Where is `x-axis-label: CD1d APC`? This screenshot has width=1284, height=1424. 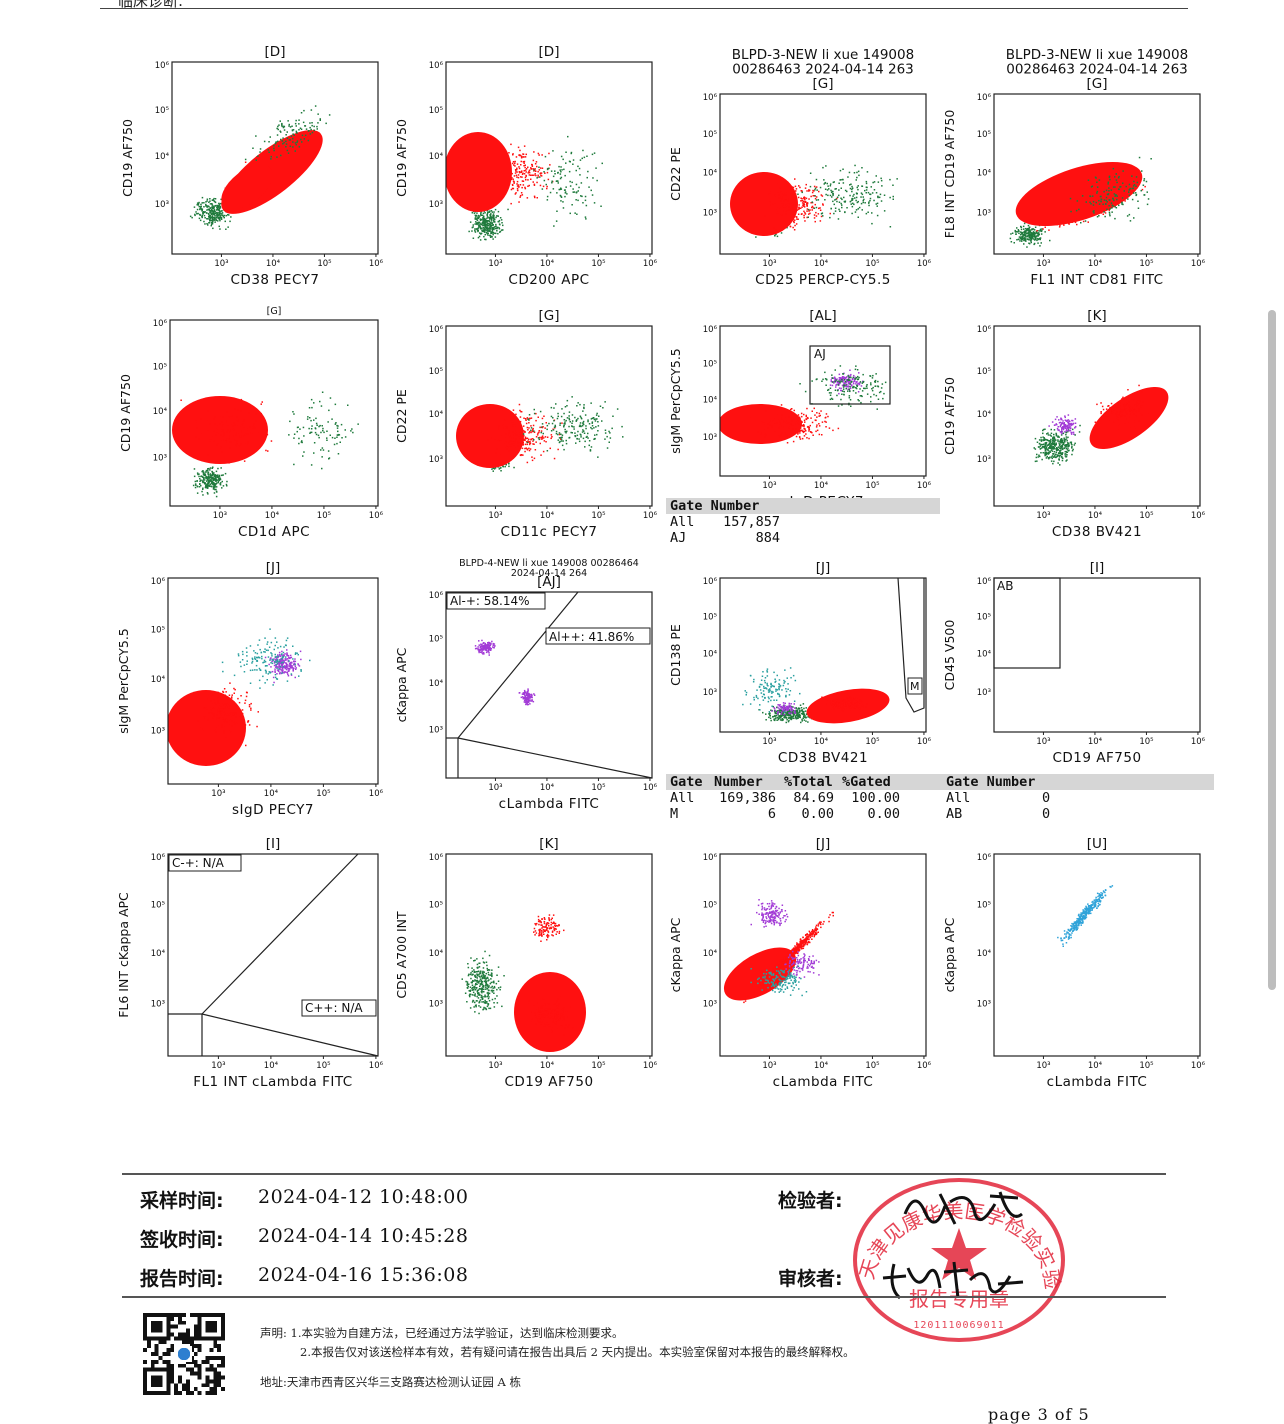 x-axis-label: CD1d APC is located at coordinates (274, 532).